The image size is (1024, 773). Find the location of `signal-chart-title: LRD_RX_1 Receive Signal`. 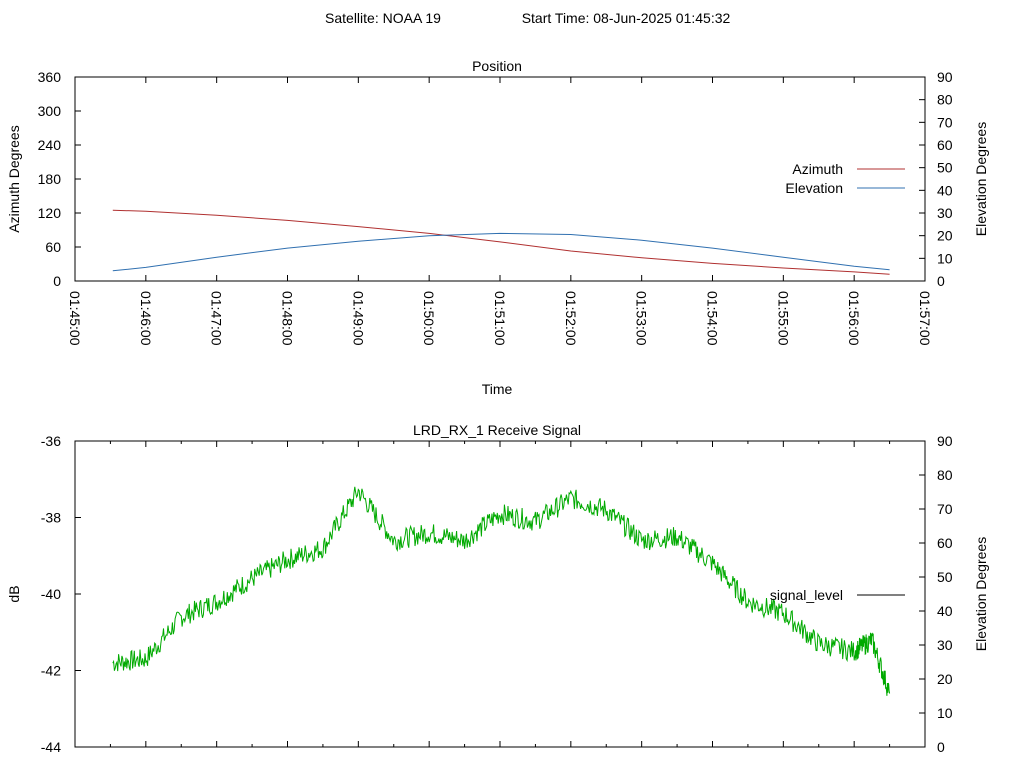

signal-chart-title: LRD_RX_1 Receive Signal is located at coordinates (497, 430).